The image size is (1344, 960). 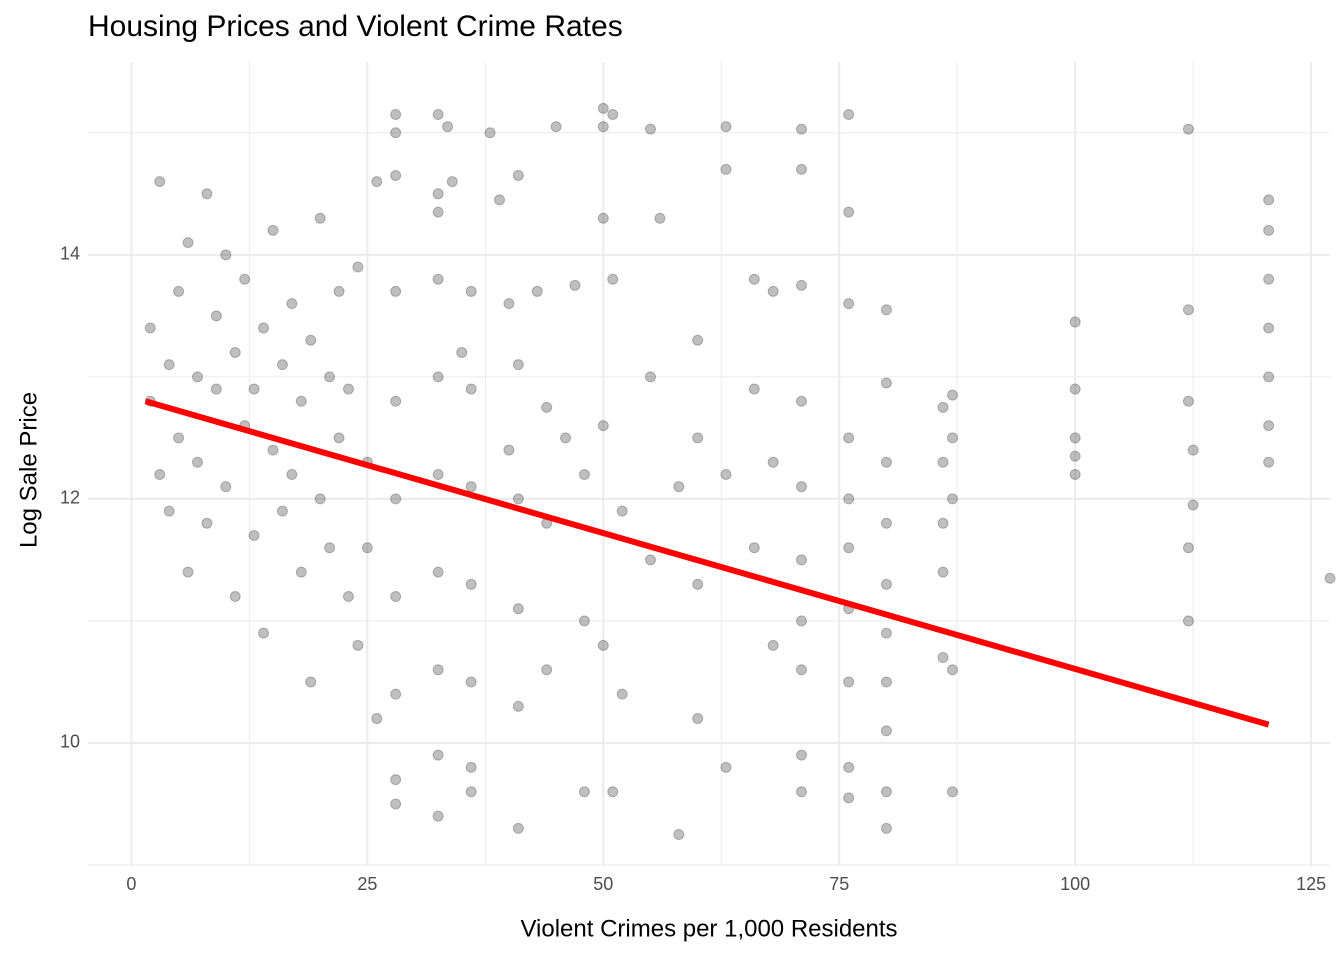 I want to click on x-tick-label: 75, so click(x=839, y=884).